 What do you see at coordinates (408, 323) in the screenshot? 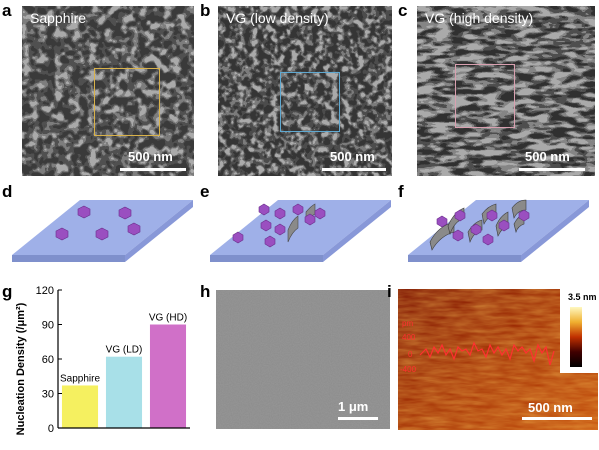
I see `profile-unit-label: pm` at bounding box center [408, 323].